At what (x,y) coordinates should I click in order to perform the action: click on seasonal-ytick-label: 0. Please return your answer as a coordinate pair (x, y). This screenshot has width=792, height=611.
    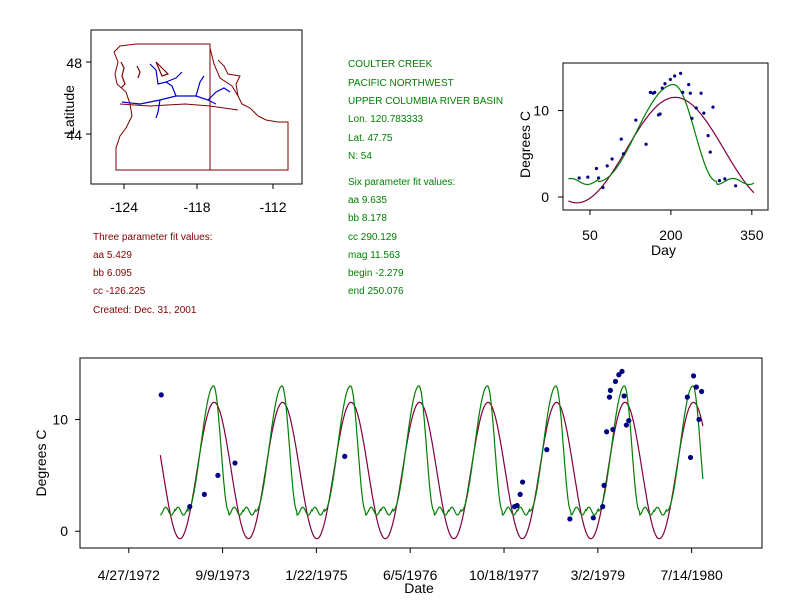
    Looking at the image, I should click on (545, 197).